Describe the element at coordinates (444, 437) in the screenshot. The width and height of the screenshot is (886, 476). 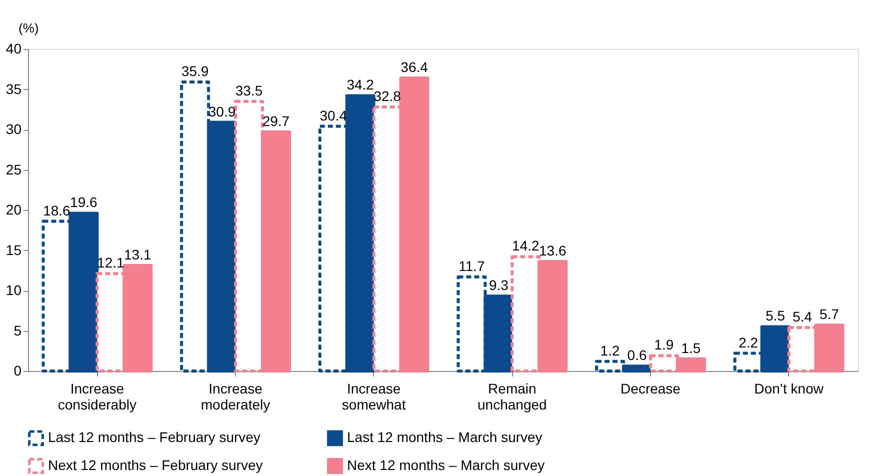
I see `legend-label: Last 12 months – March survey` at that location.